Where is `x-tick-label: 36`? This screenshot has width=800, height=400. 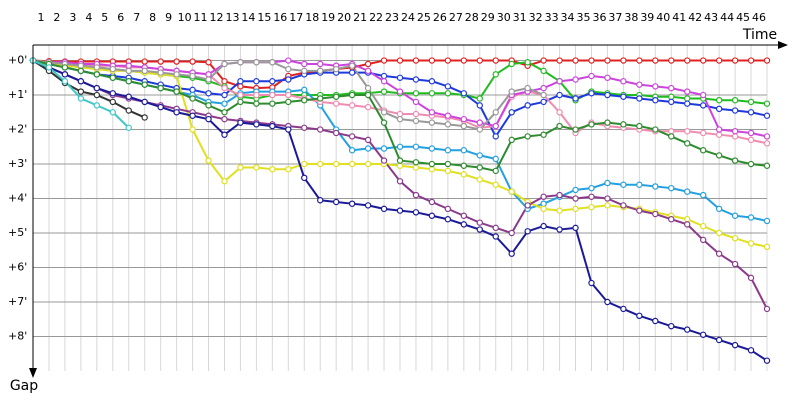
x-tick-label: 36 is located at coordinates (599, 17).